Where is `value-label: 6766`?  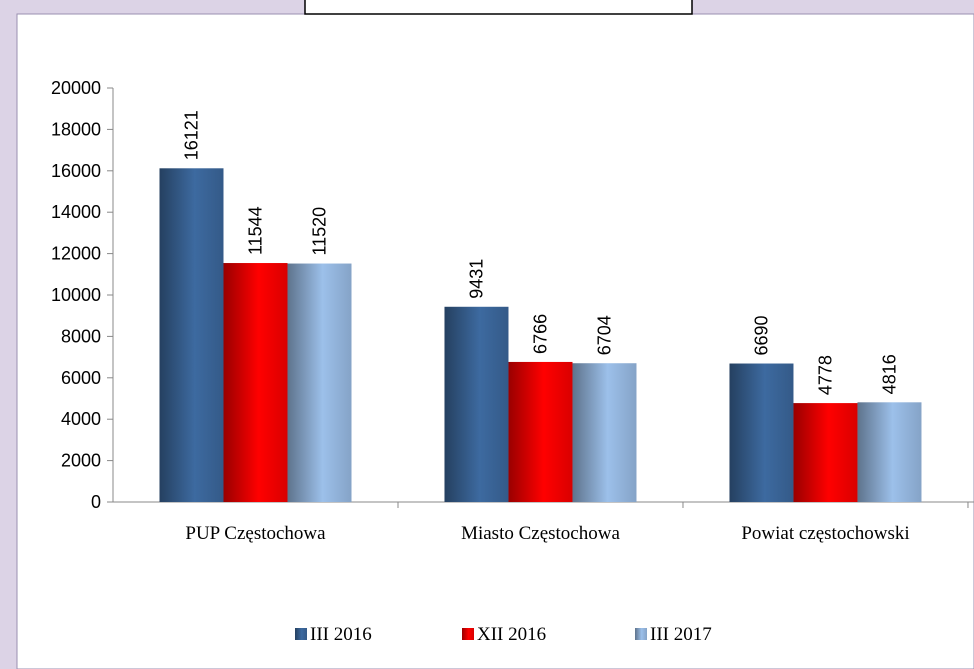
value-label: 6766 is located at coordinates (540, 334).